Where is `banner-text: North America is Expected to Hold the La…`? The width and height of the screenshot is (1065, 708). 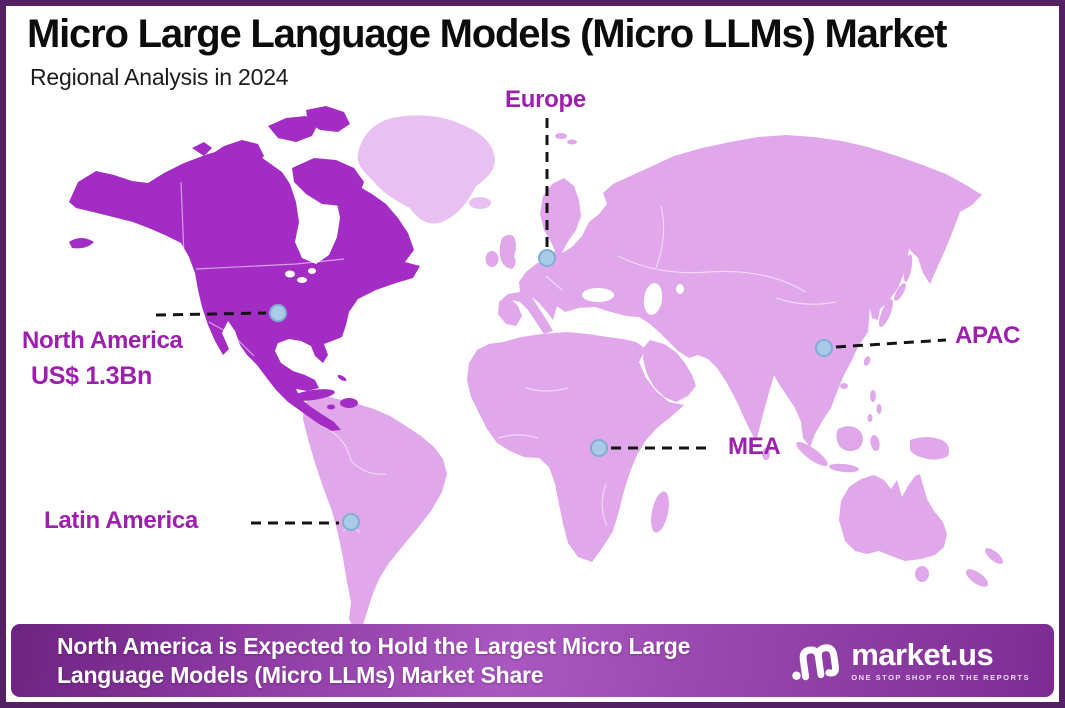
banner-text: North America is Expected to Hold the La… is located at coordinates (373, 661).